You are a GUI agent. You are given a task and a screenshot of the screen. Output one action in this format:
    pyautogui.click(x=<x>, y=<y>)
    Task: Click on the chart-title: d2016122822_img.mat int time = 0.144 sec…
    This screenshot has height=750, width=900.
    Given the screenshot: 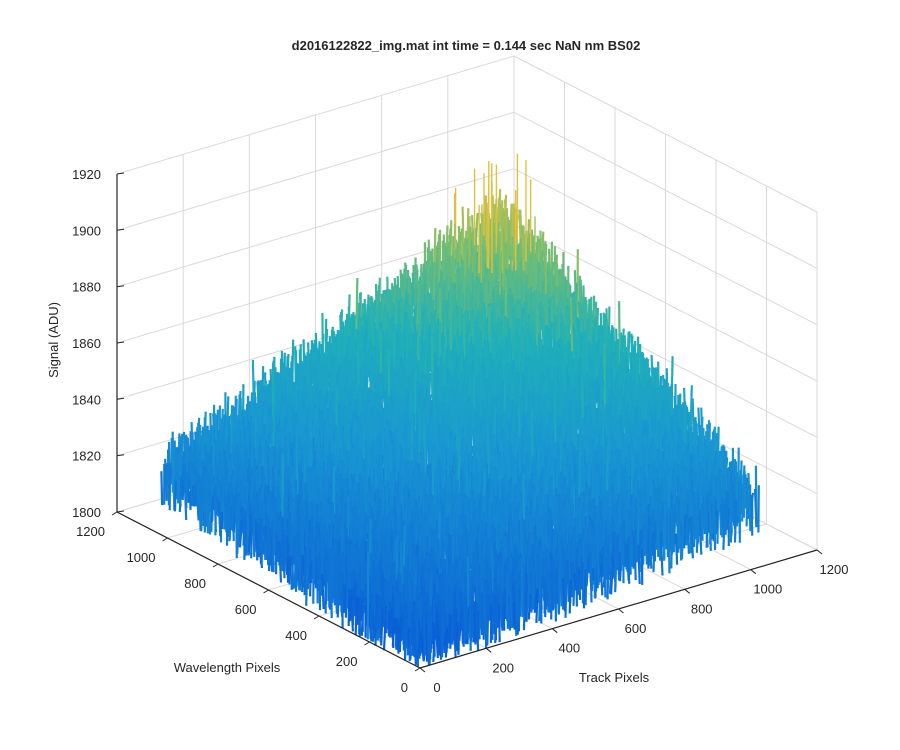 What is the action you would take?
    pyautogui.click(x=466, y=45)
    